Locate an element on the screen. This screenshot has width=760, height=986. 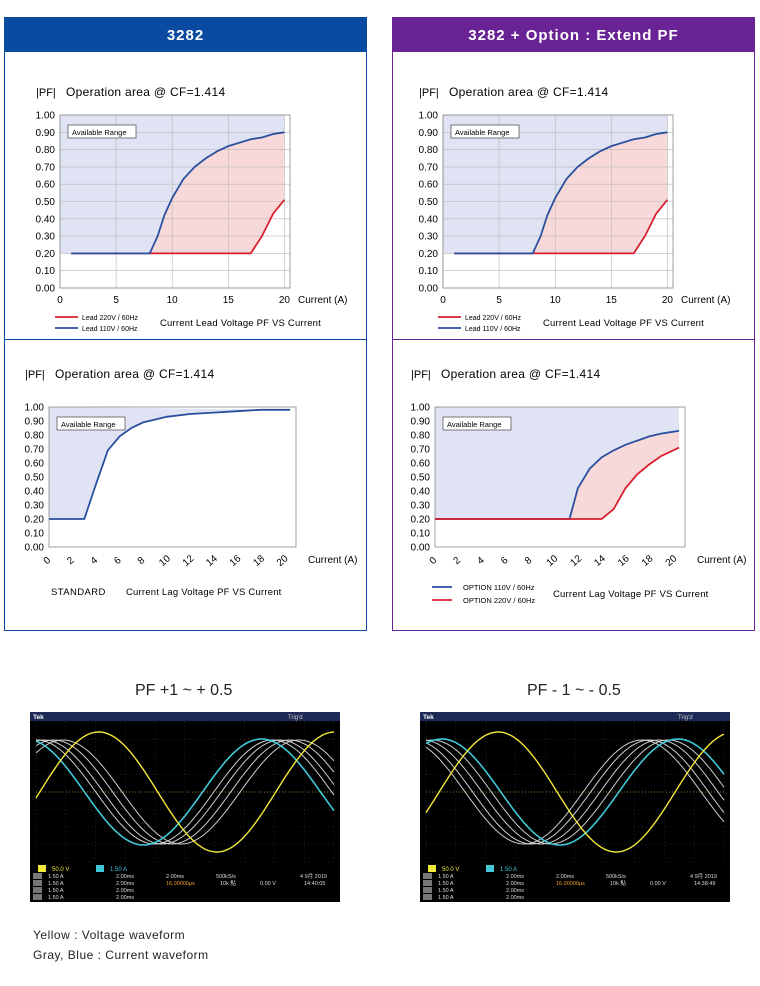
chart2-ytick-label: 0.30 is located at coordinates (35, 506).